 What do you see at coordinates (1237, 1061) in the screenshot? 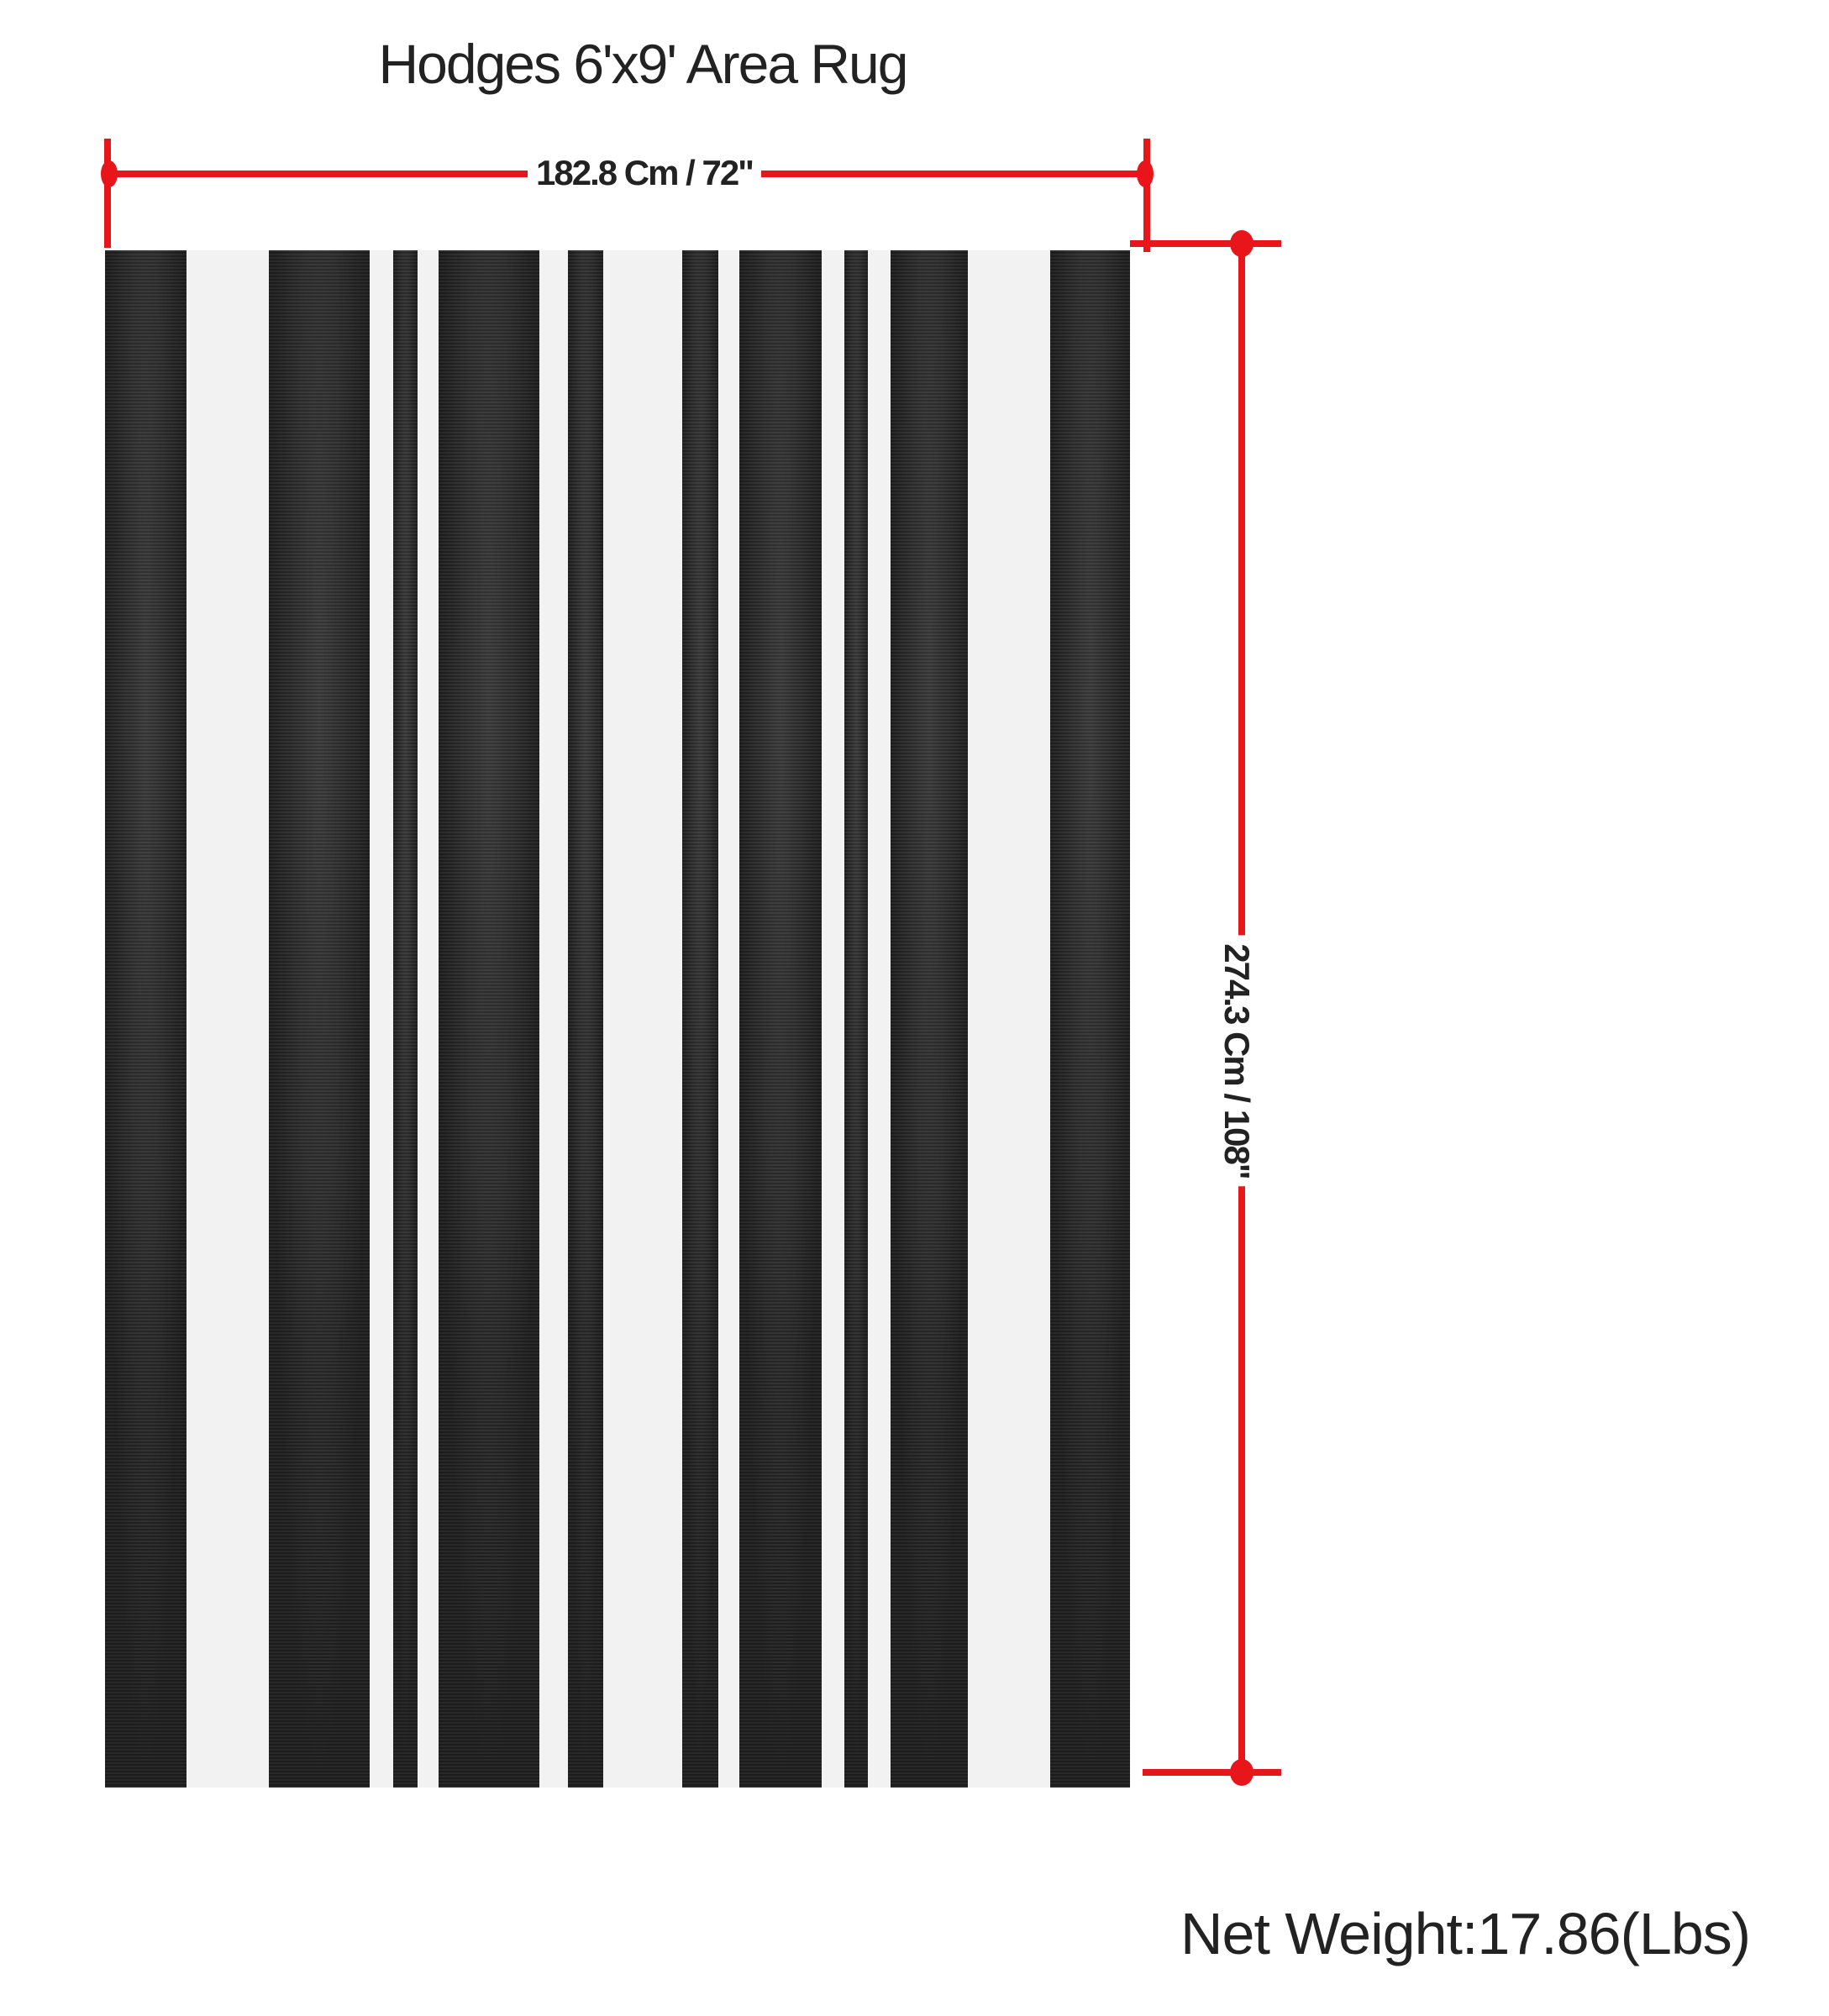
I see `height-dimension-label: 274.3 Cm / 108"` at bounding box center [1237, 1061].